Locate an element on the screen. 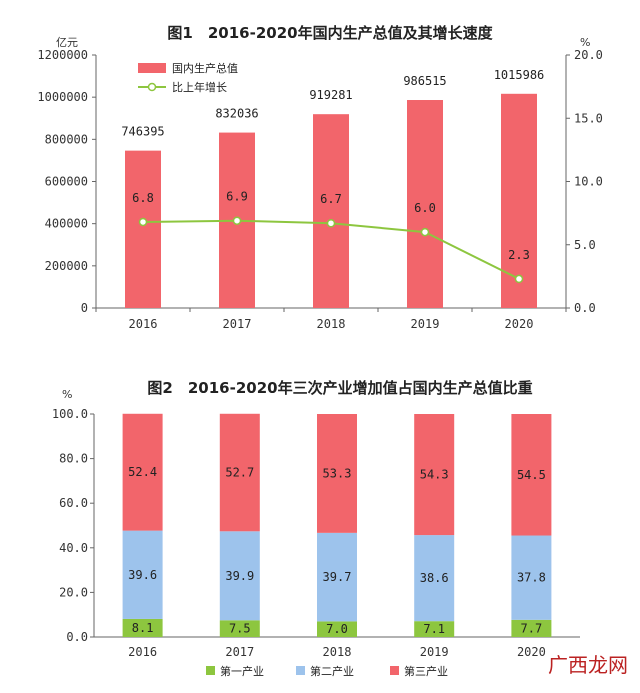 The width and height of the screenshot is (640, 693). chart2-y-tick-label: 0.0 is located at coordinates (77, 637).